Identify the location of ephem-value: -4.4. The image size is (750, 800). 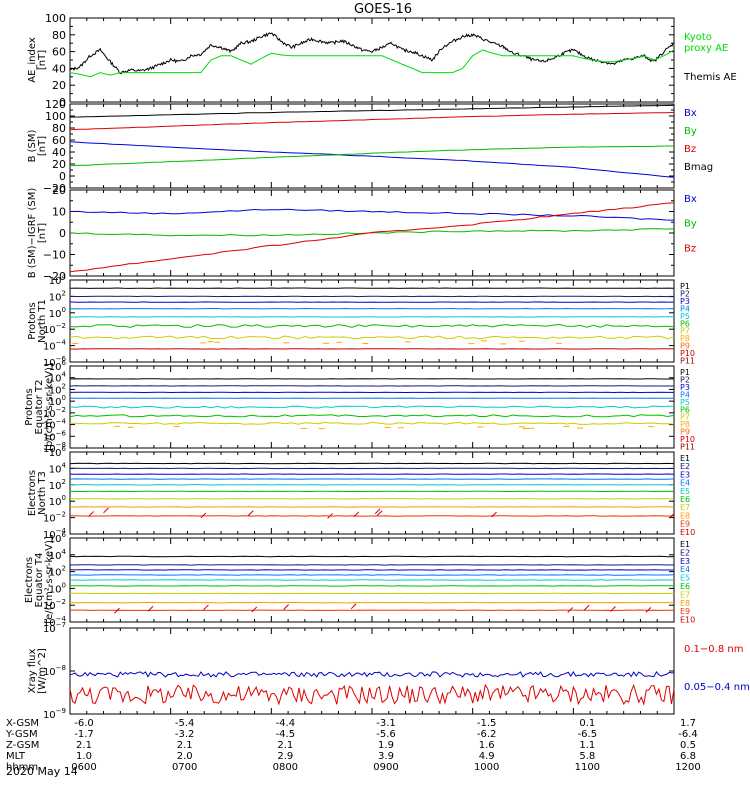
(286, 723).